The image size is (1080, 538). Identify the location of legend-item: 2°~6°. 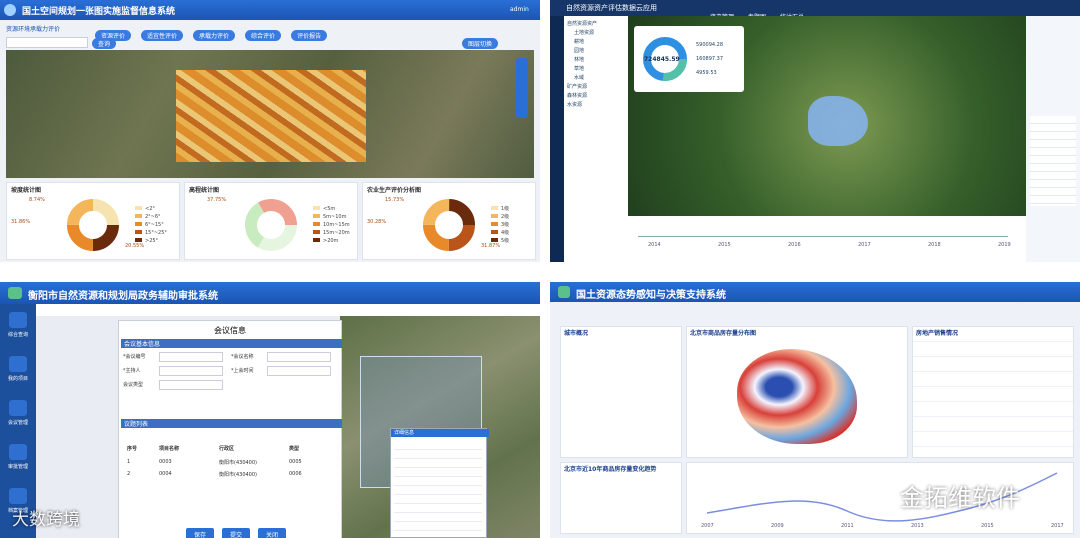
(151, 217).